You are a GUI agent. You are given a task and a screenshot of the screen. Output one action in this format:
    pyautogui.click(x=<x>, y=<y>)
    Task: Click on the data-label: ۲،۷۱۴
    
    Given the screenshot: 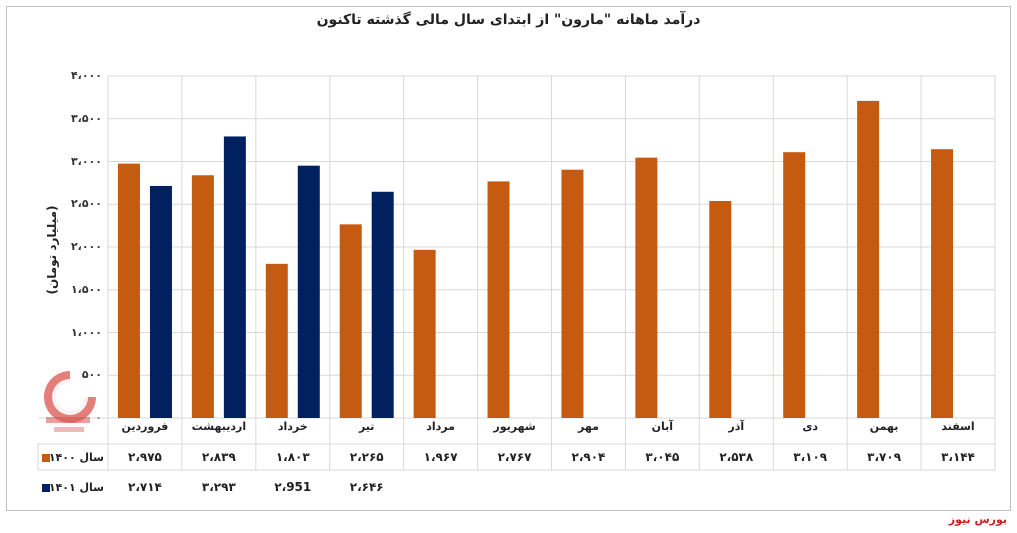 What is the action you would take?
    pyautogui.click(x=145, y=487)
    